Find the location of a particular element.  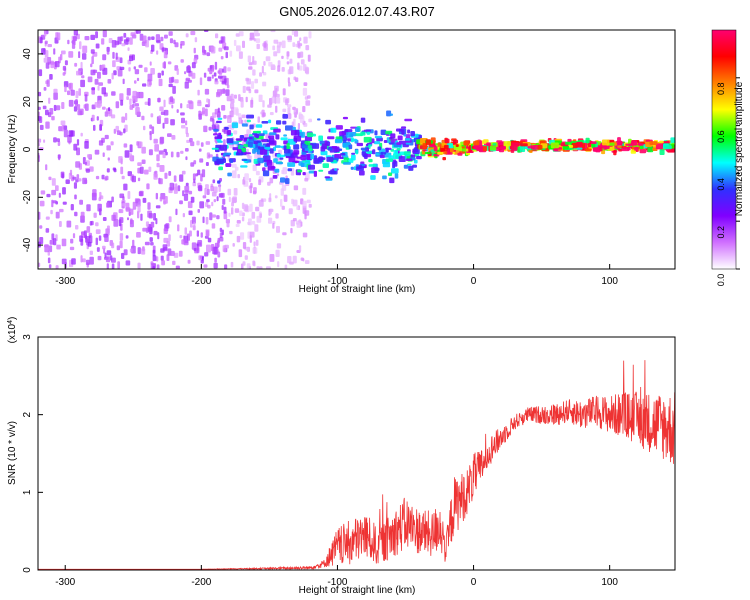

spectrogram-y-tick-label: 0 is located at coordinates (27, 149).